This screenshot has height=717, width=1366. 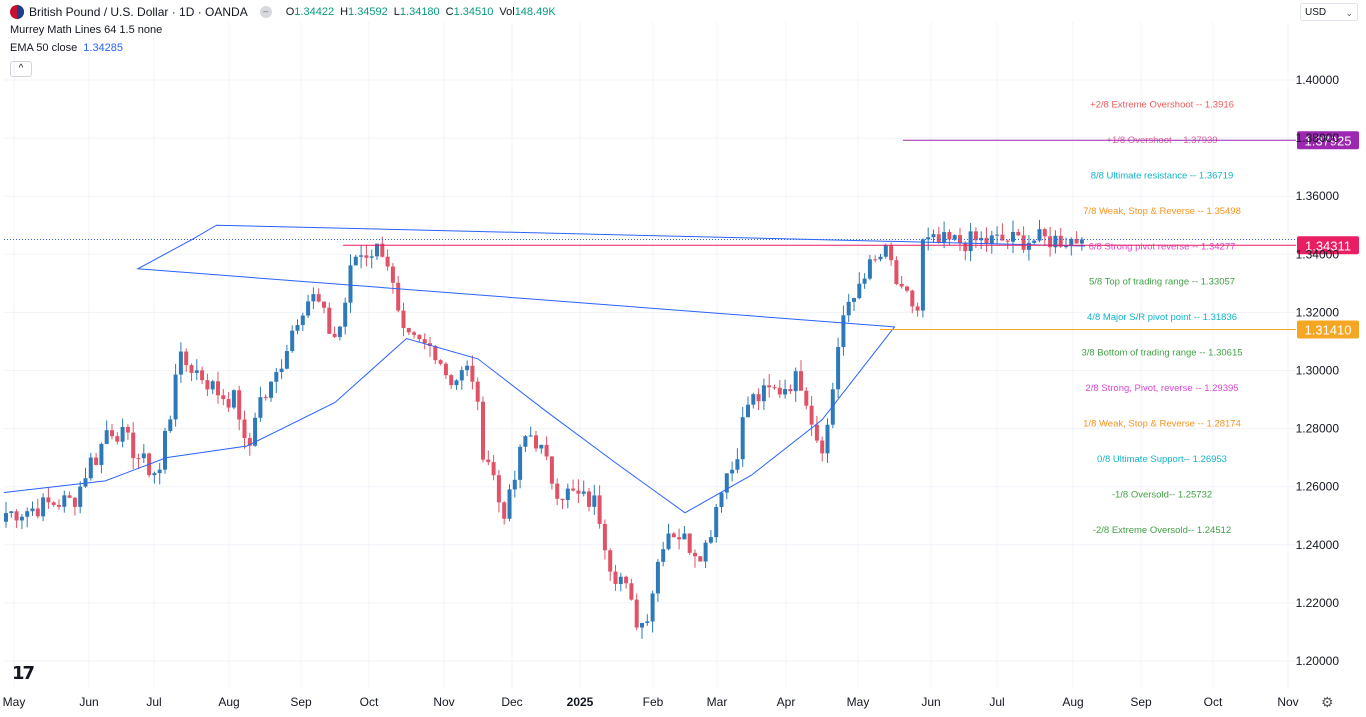 I want to click on price-label-text: 1.37925, so click(x=1328, y=140).